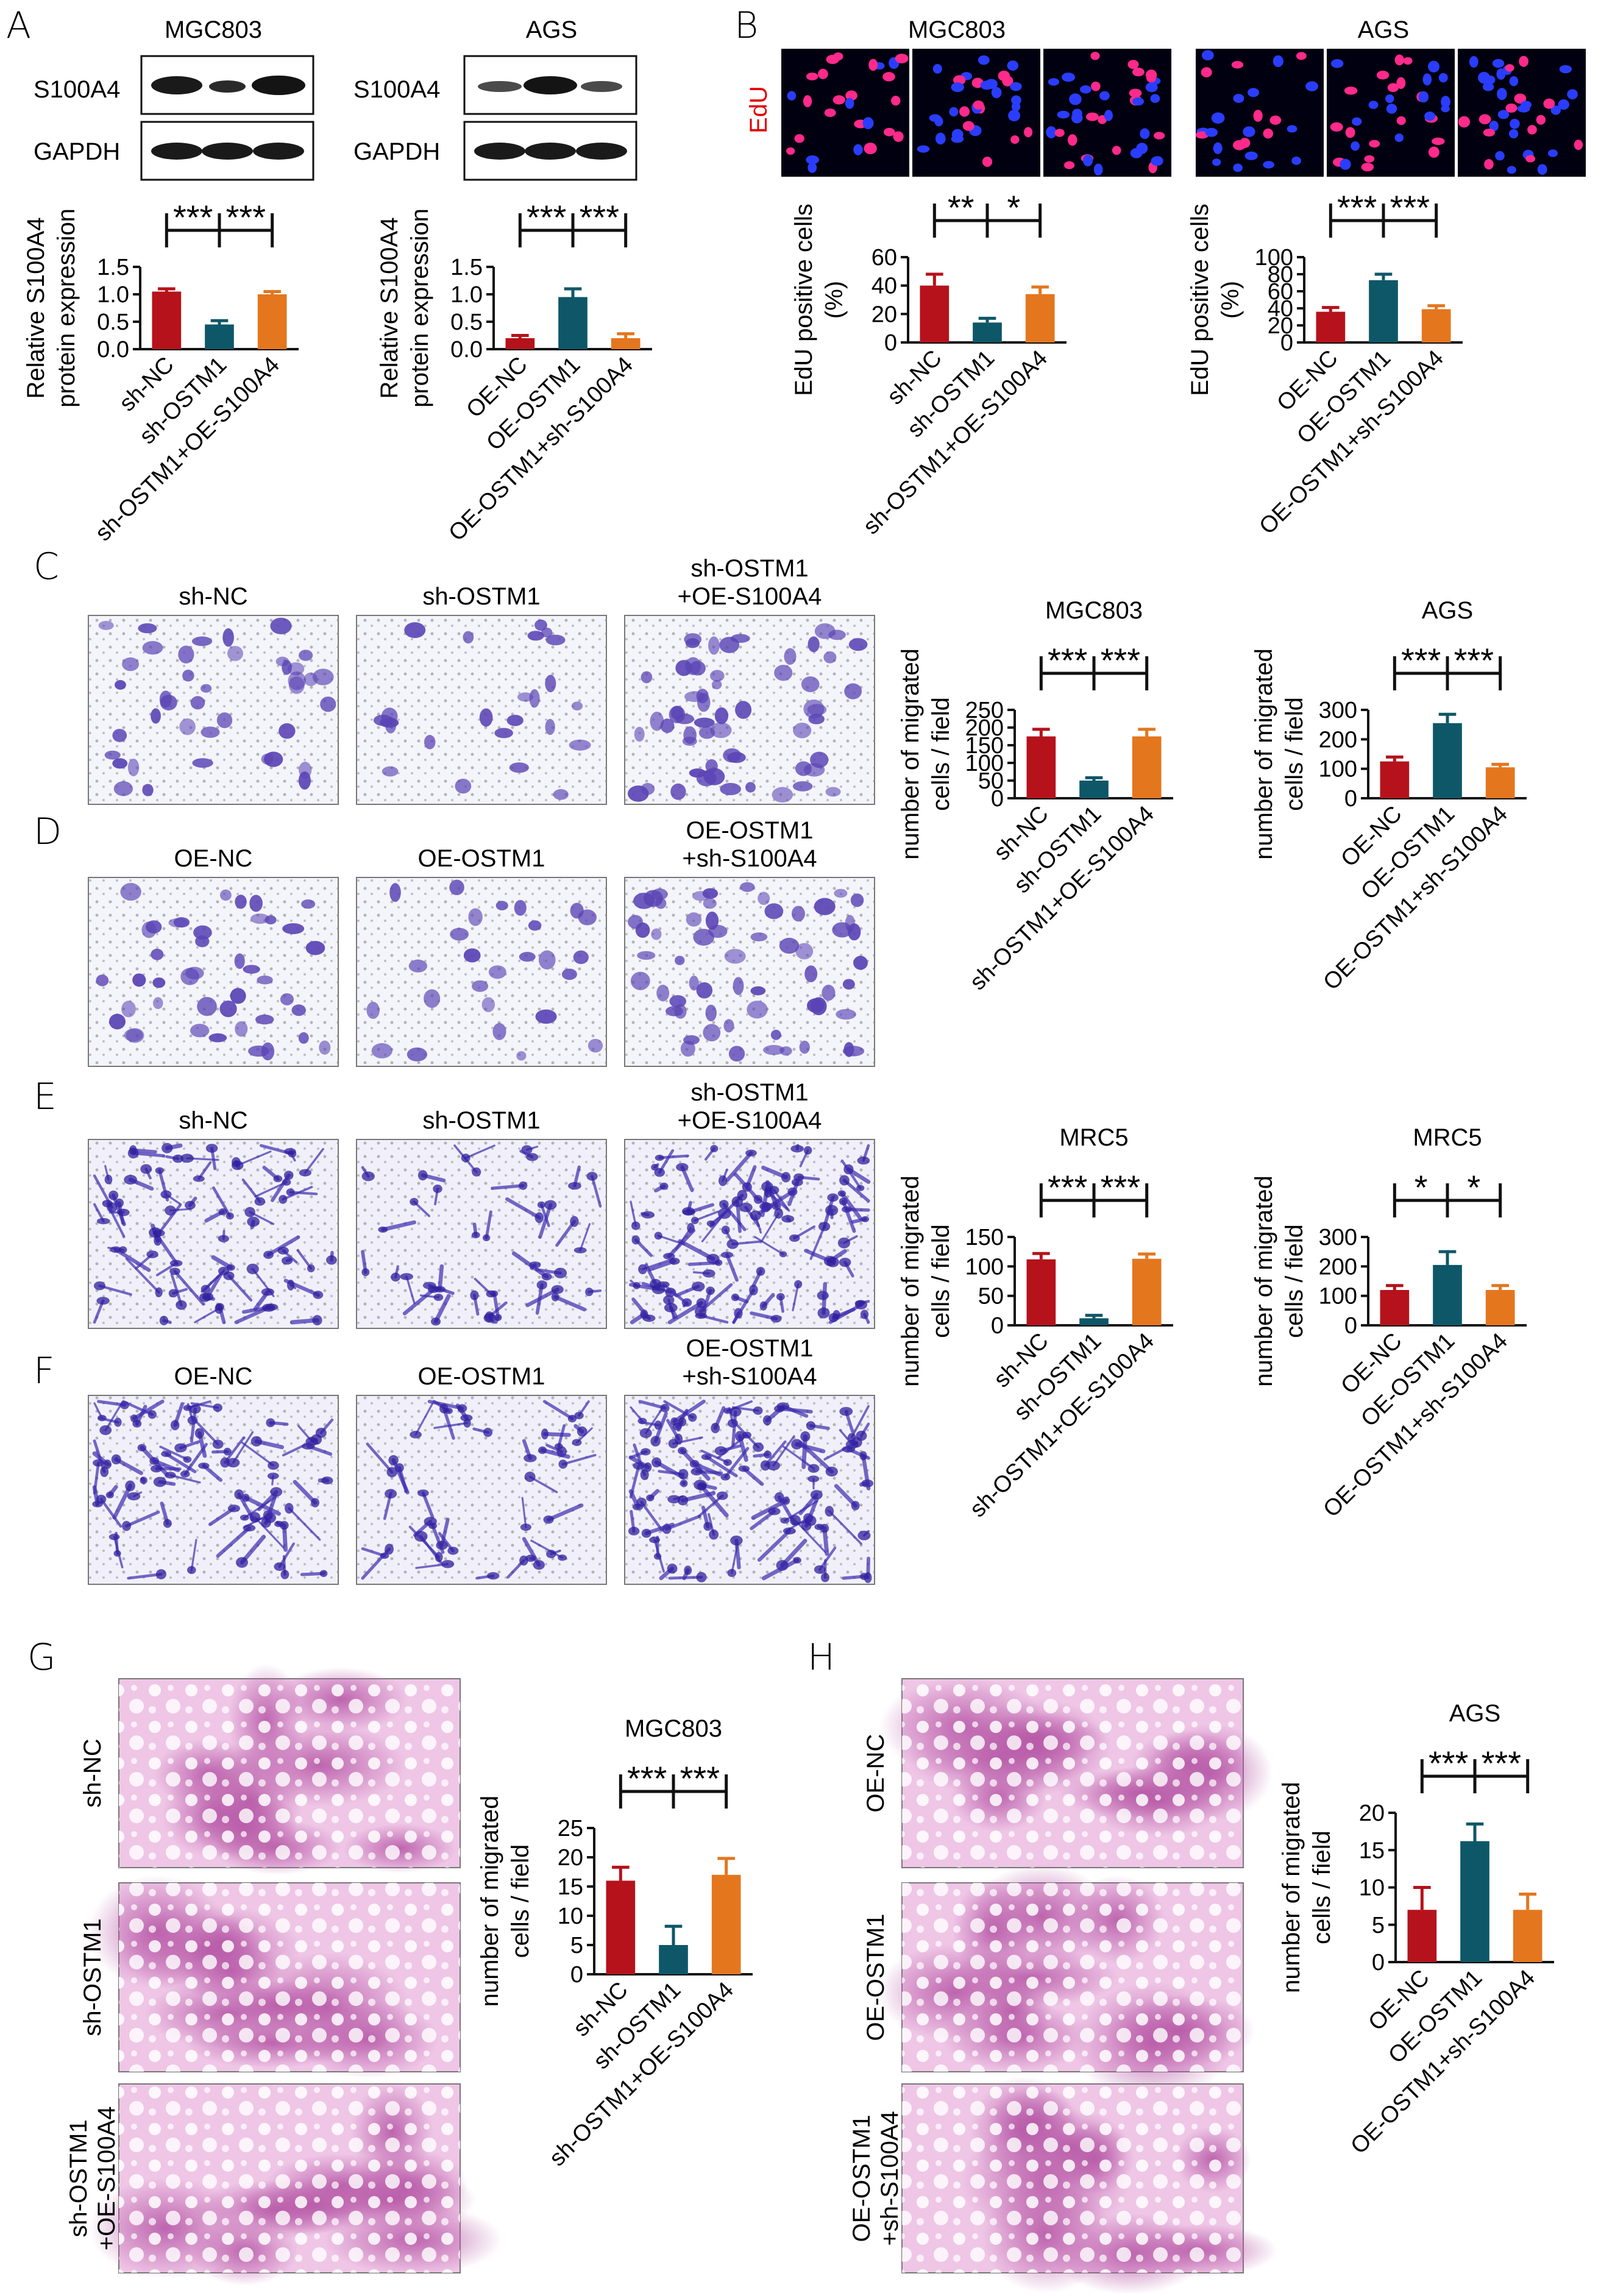 The image size is (1601, 2296). What do you see at coordinates (1383, 29) in the screenshot?
I see `edu-cell-label: AGS` at bounding box center [1383, 29].